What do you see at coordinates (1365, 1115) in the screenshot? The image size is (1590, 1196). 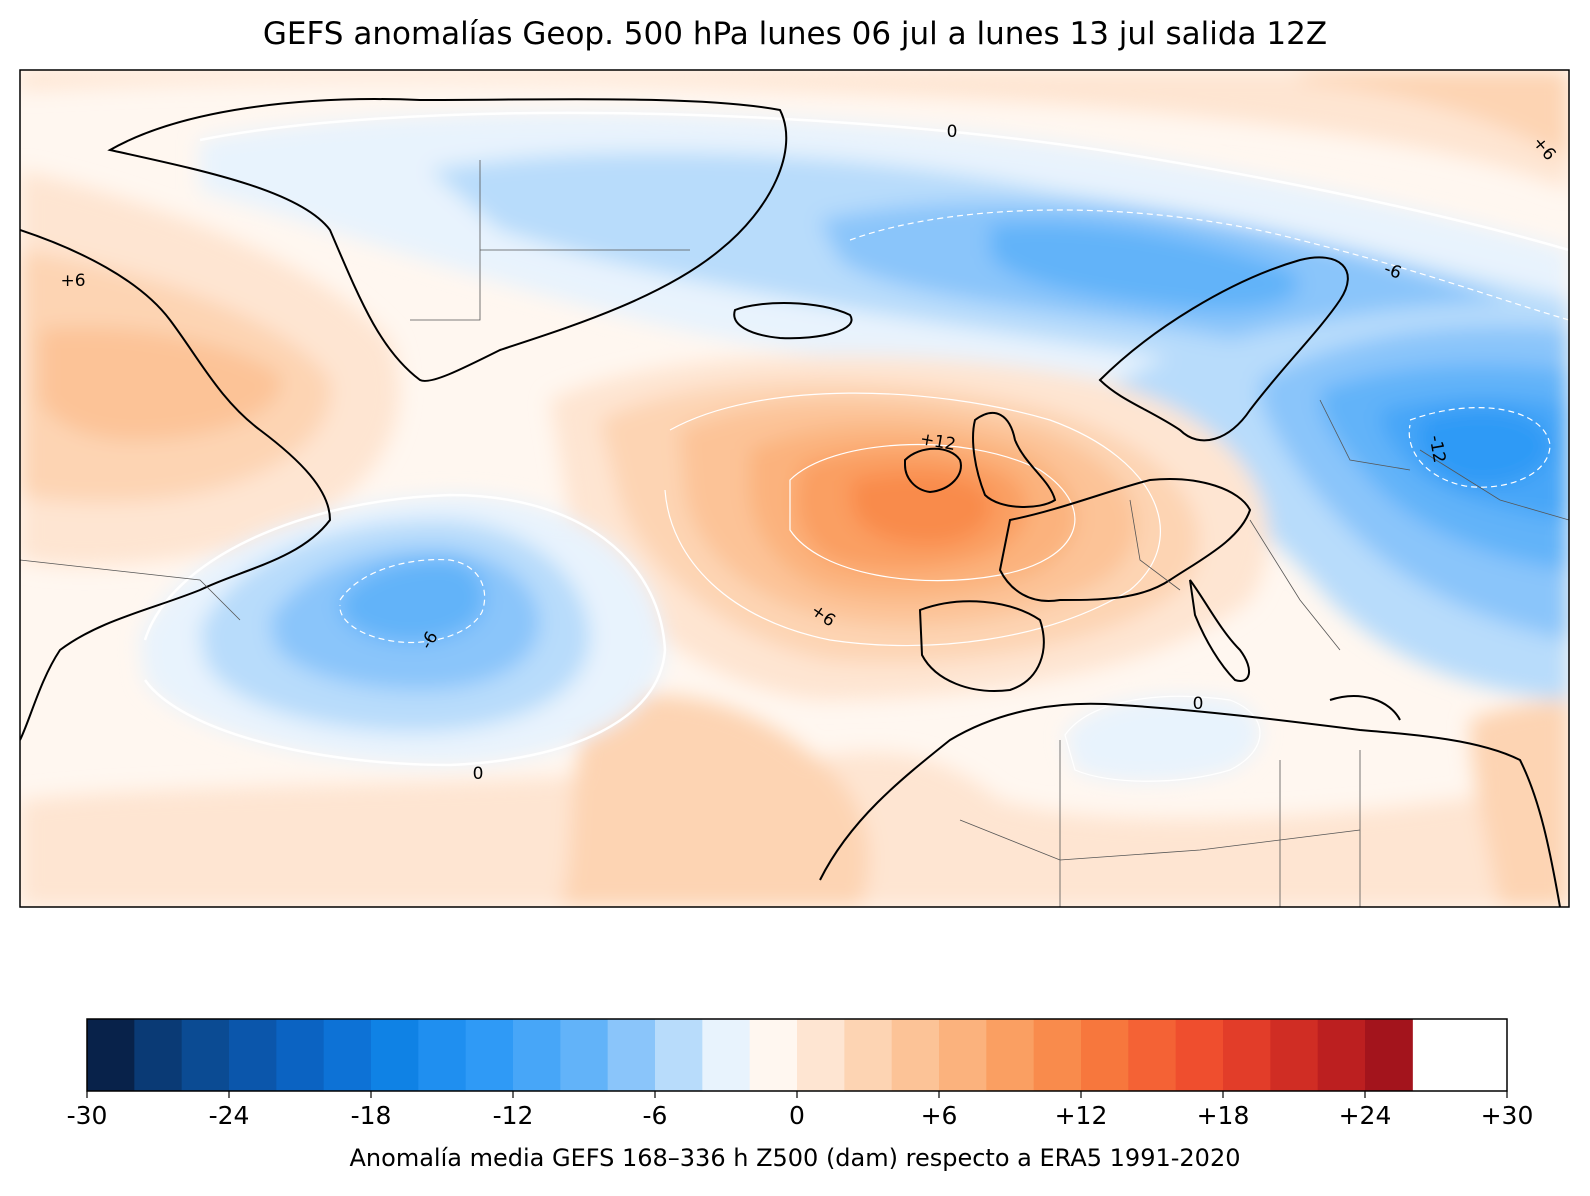 I see `colorbar-tick-label: +24` at bounding box center [1365, 1115].